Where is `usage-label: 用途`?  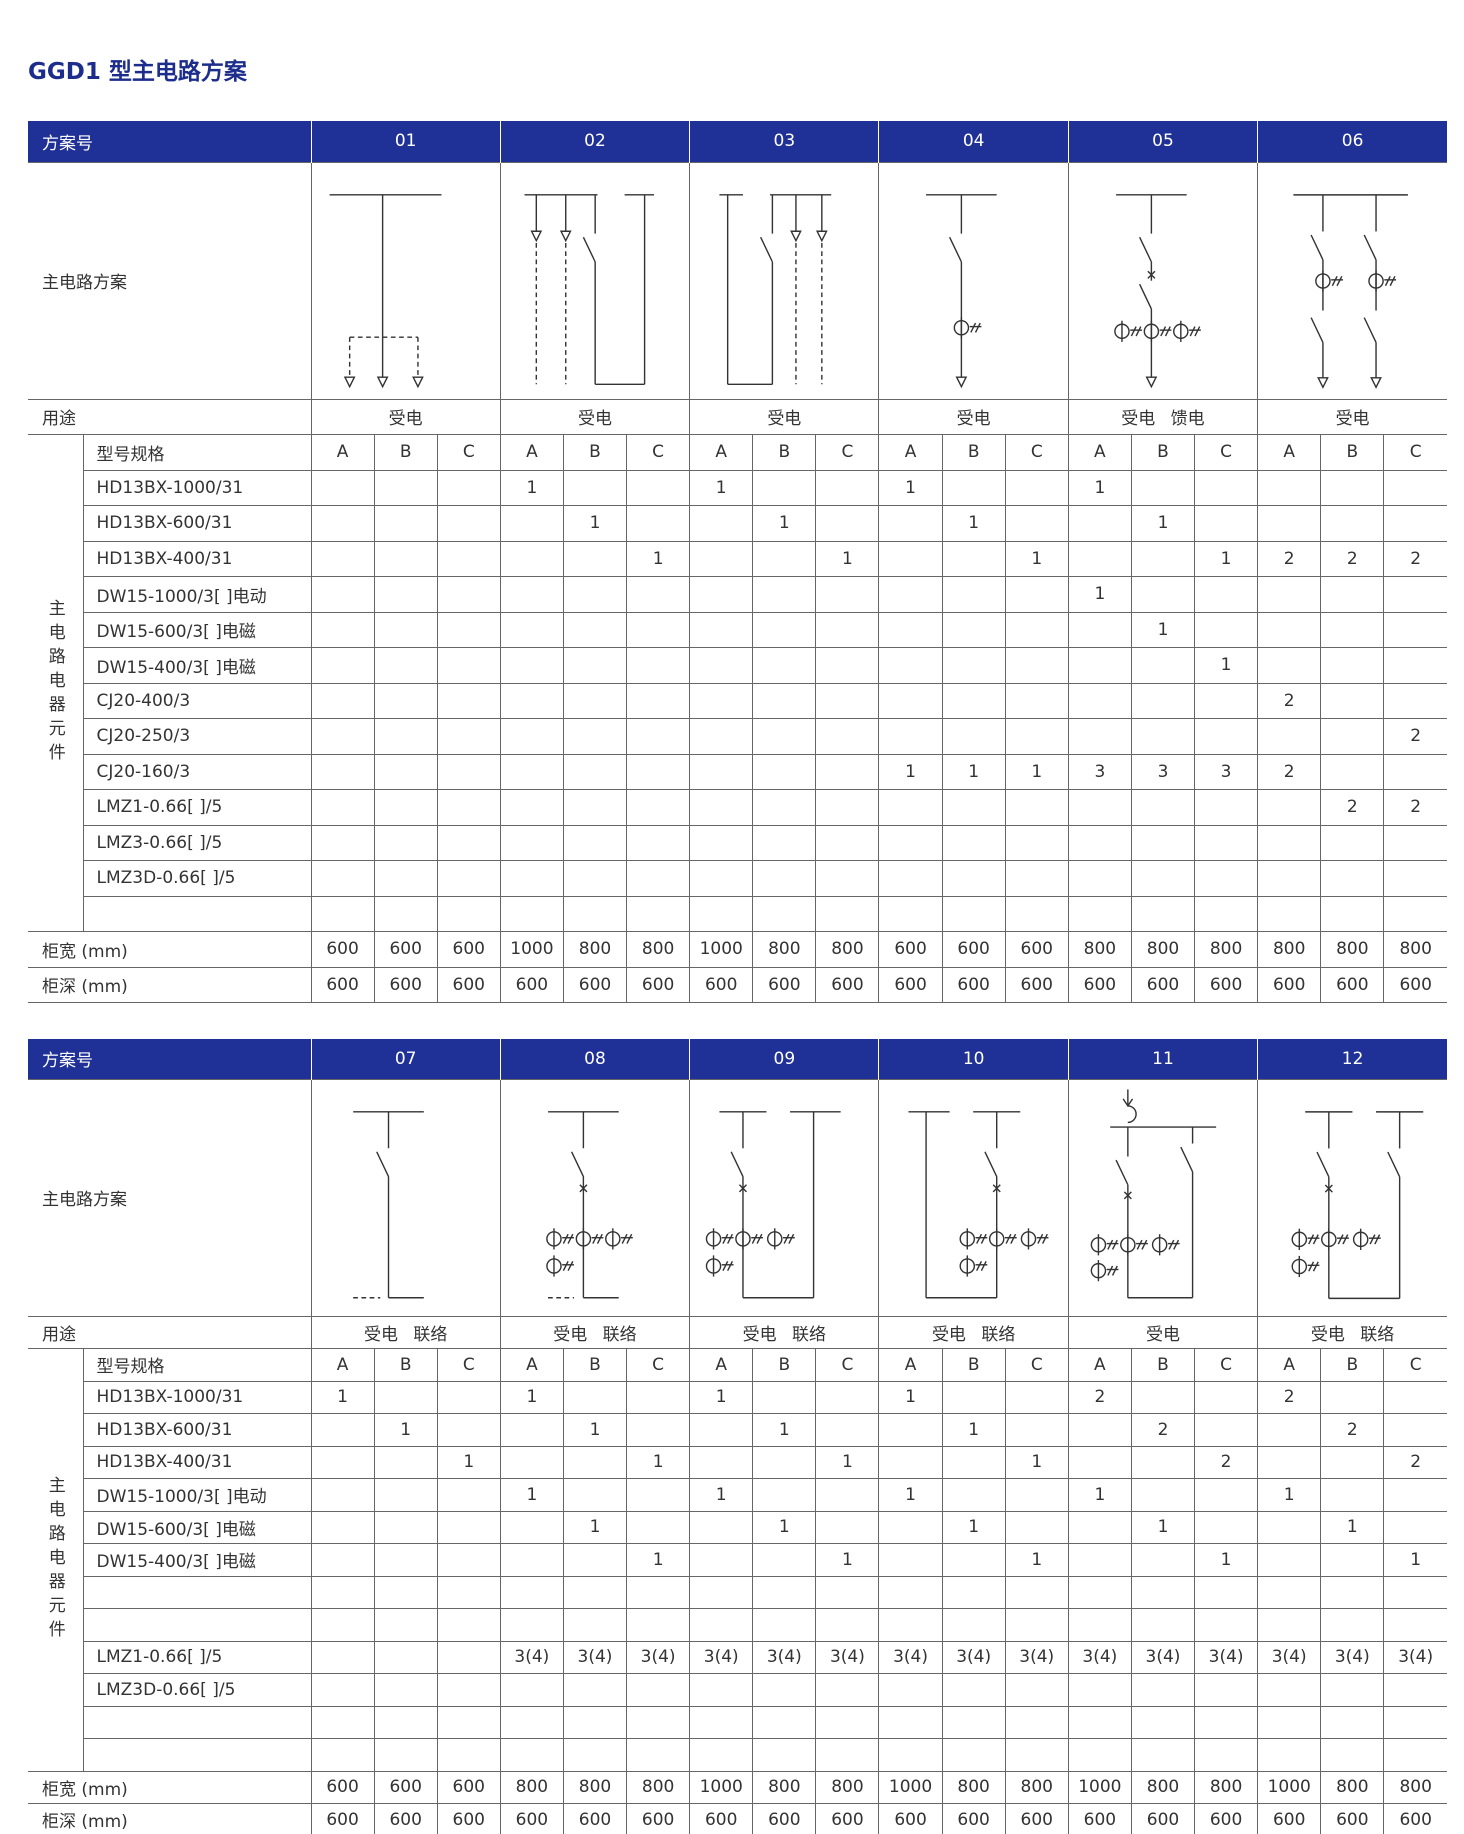
usage-label: 用途 is located at coordinates (170, 1332).